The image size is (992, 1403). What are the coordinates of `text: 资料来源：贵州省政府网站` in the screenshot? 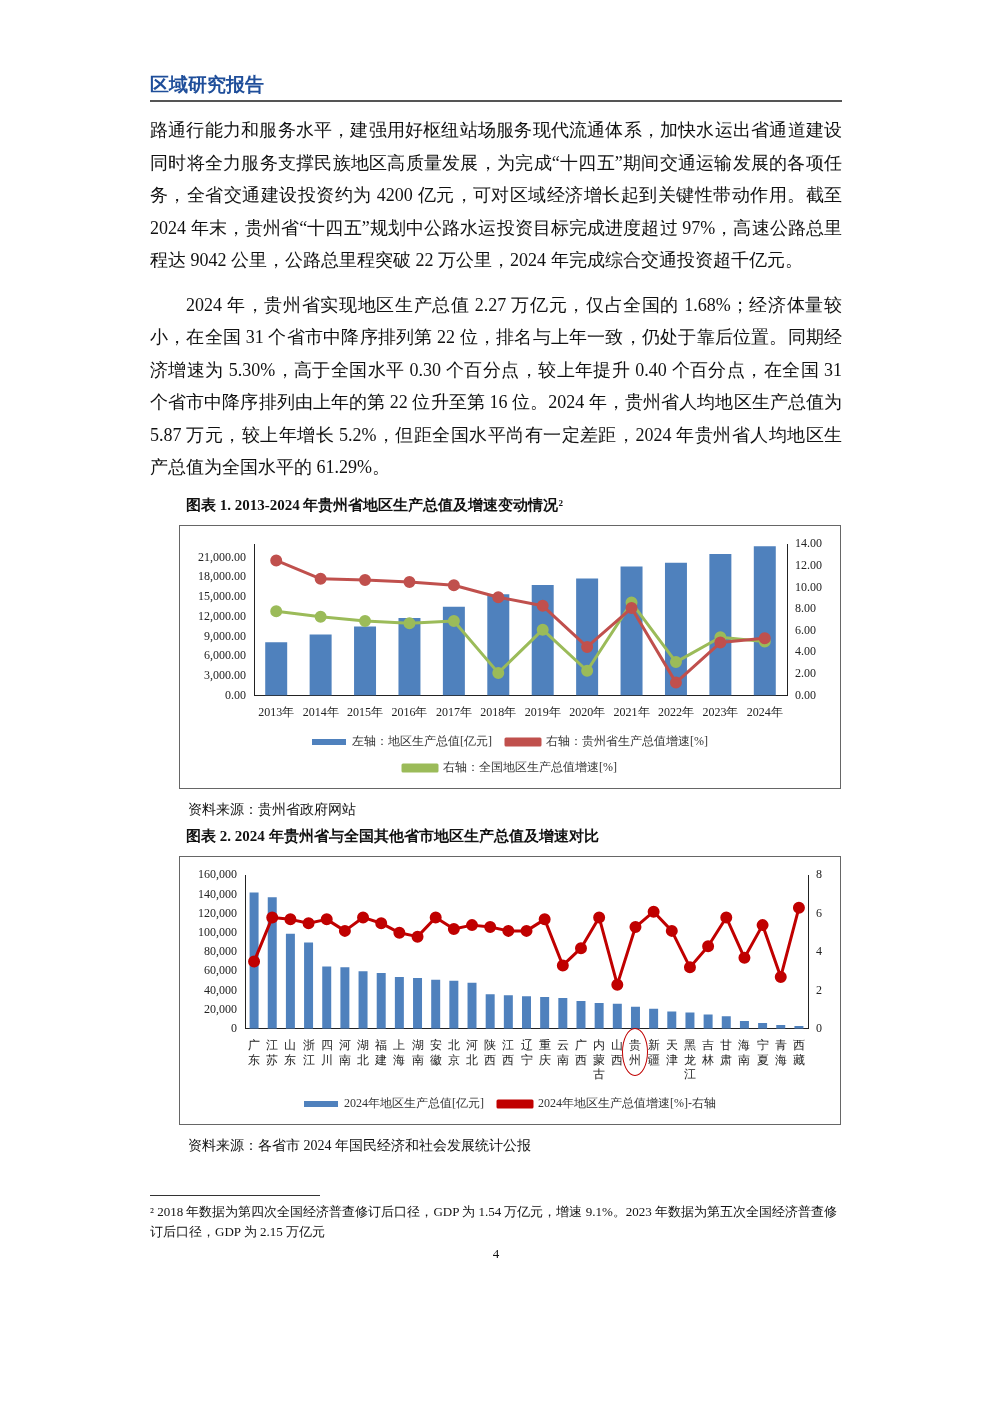 It's located at (272, 809).